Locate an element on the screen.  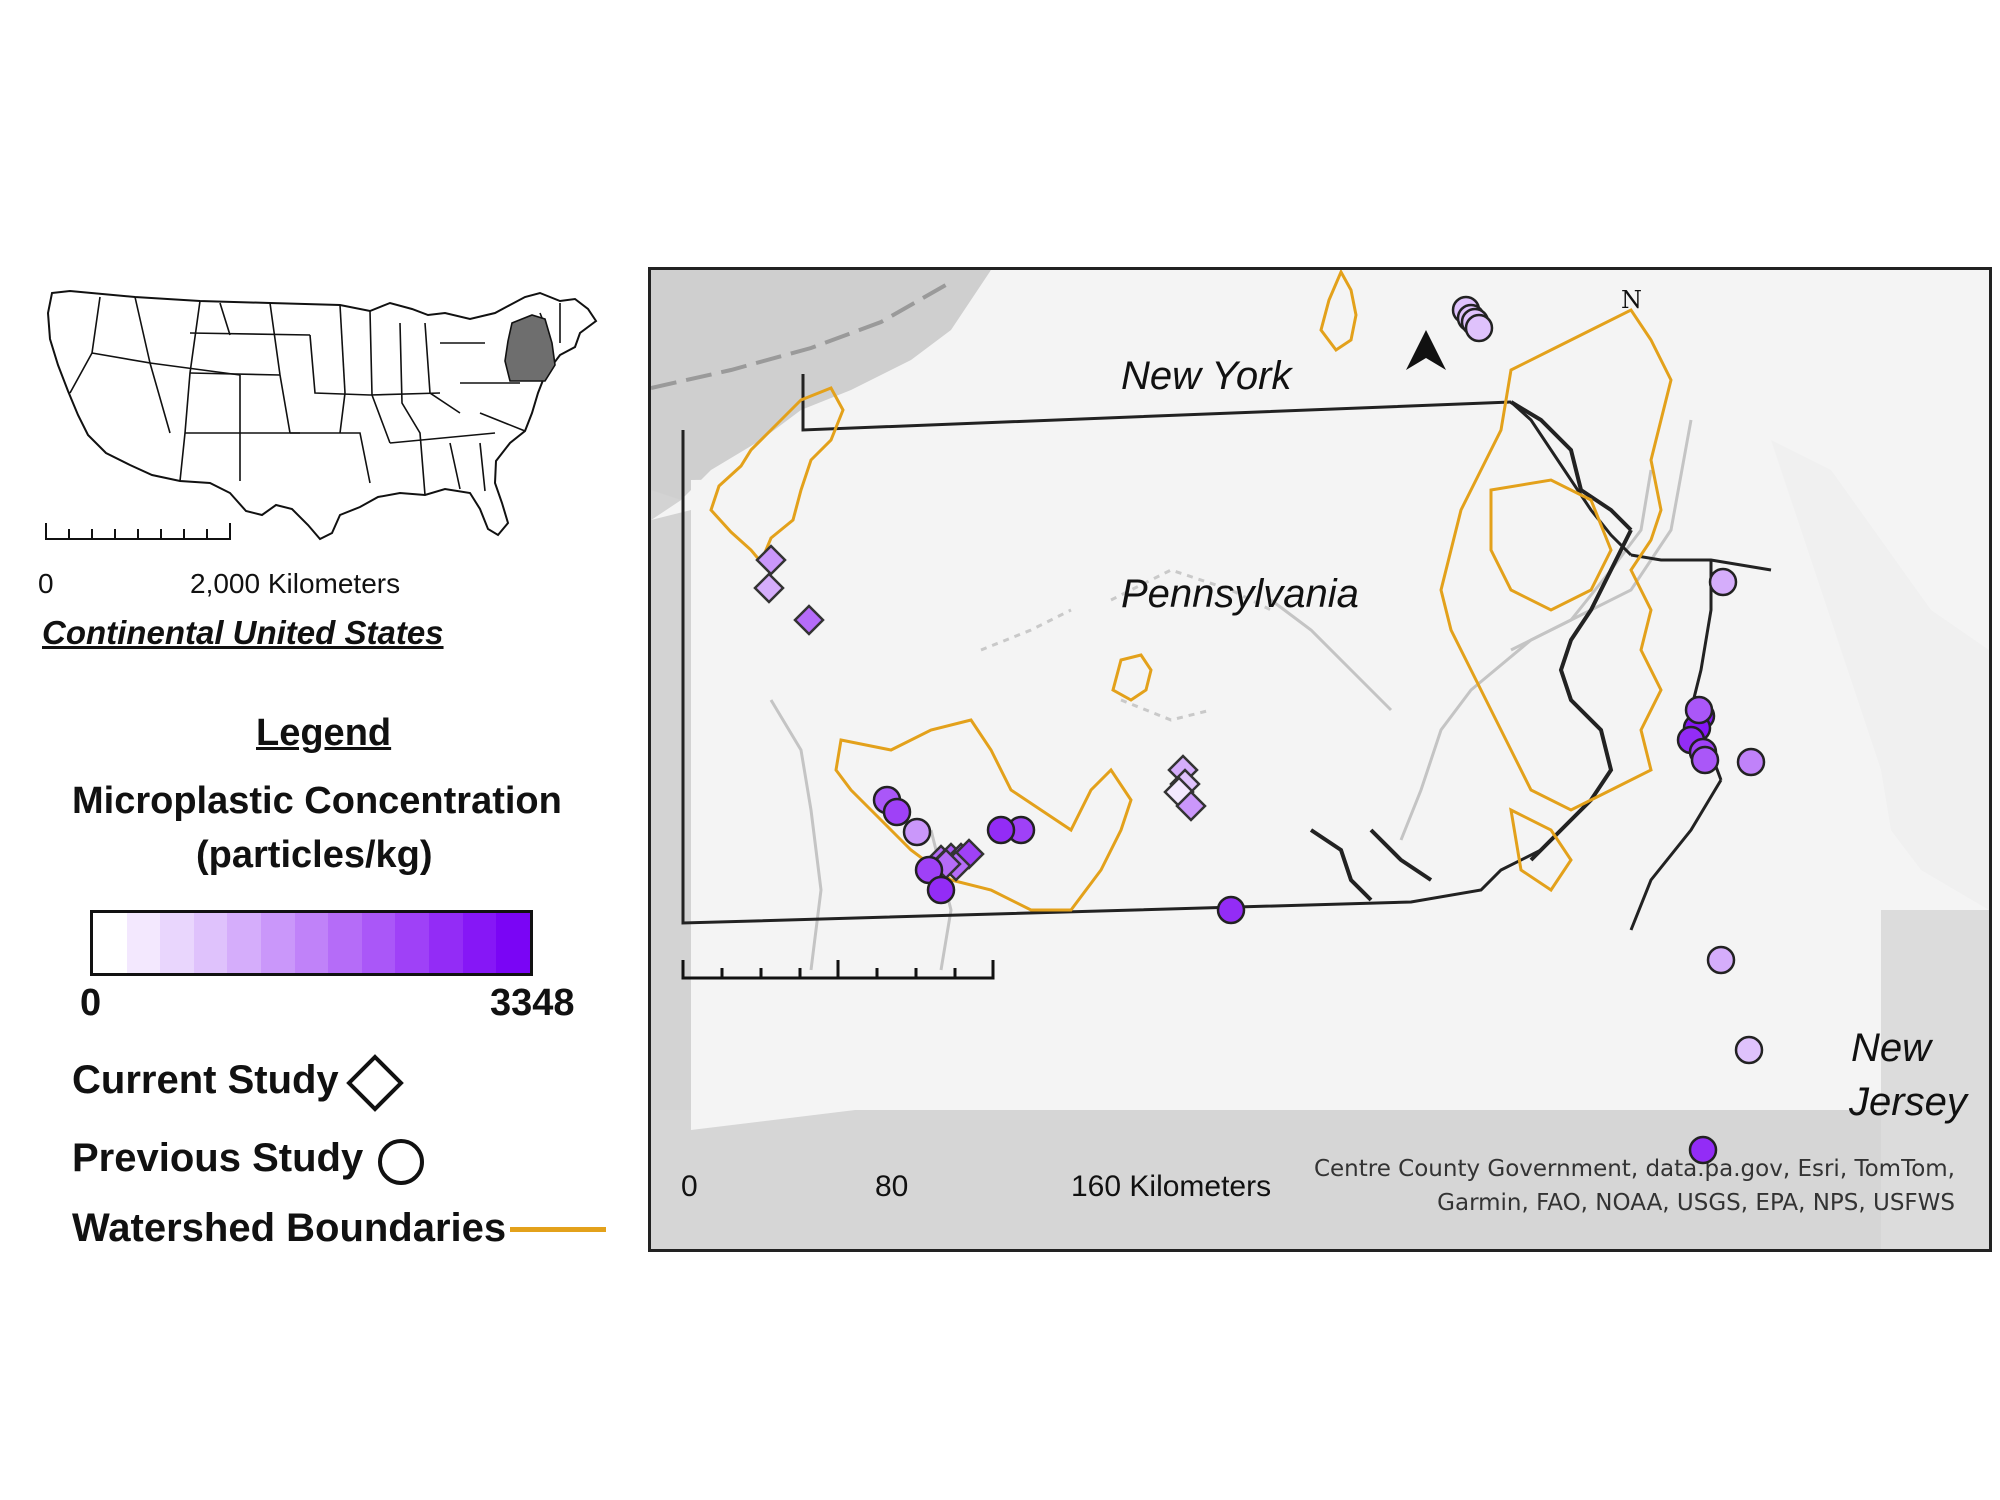
map-scale-160: 160 Kilometers is located at coordinates (1171, 1186).